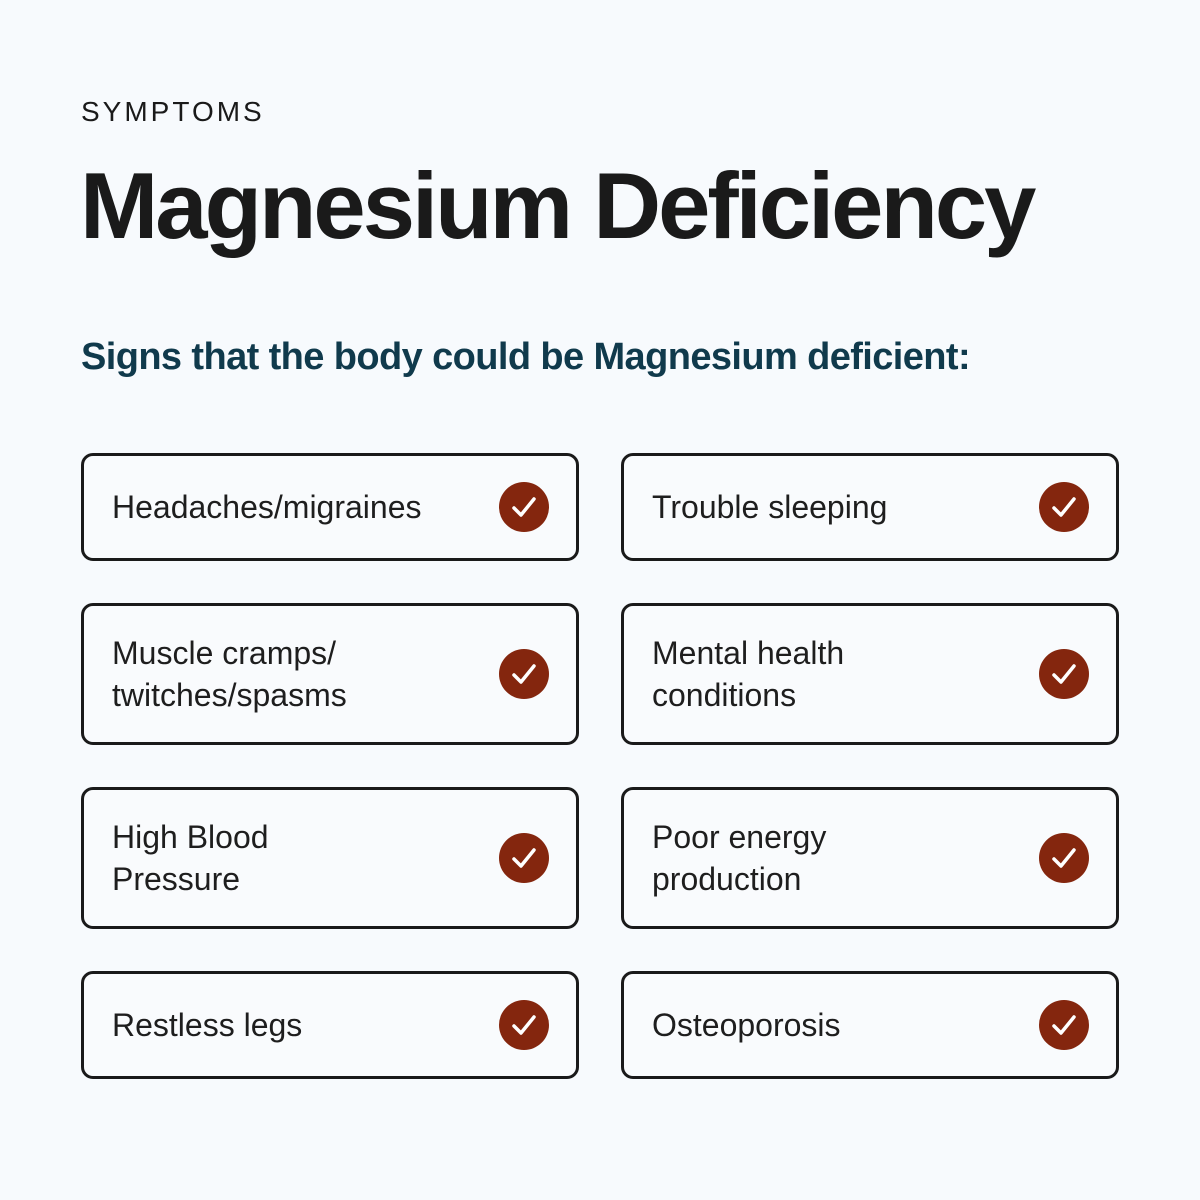 The width and height of the screenshot is (1200, 1200). What do you see at coordinates (173, 111) in the screenshot?
I see `eyebrow-label: SYMPTOMS` at bounding box center [173, 111].